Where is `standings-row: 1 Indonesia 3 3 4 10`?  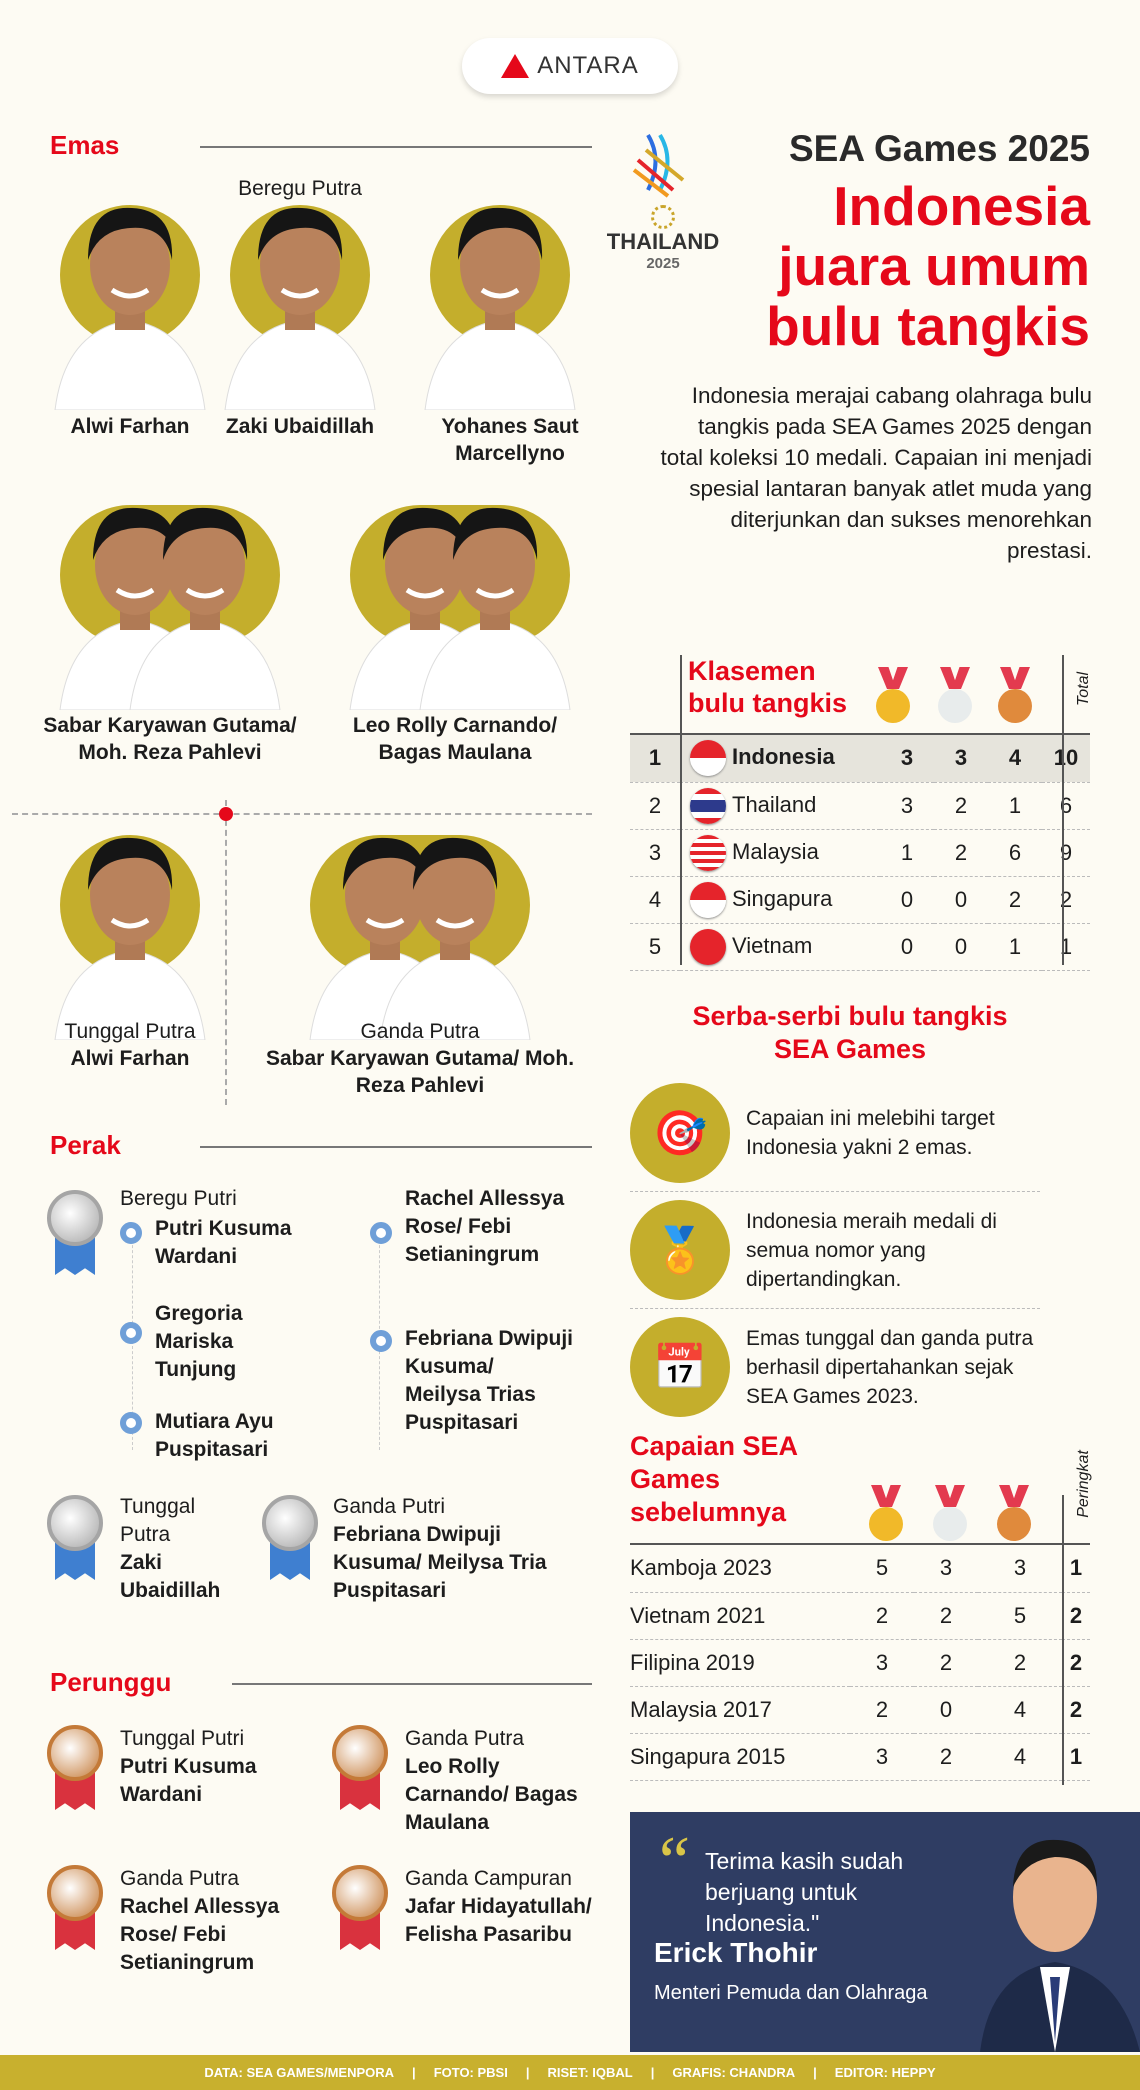
standings-row: 1 Indonesia 3 3 4 10 is located at coordinates (860, 759).